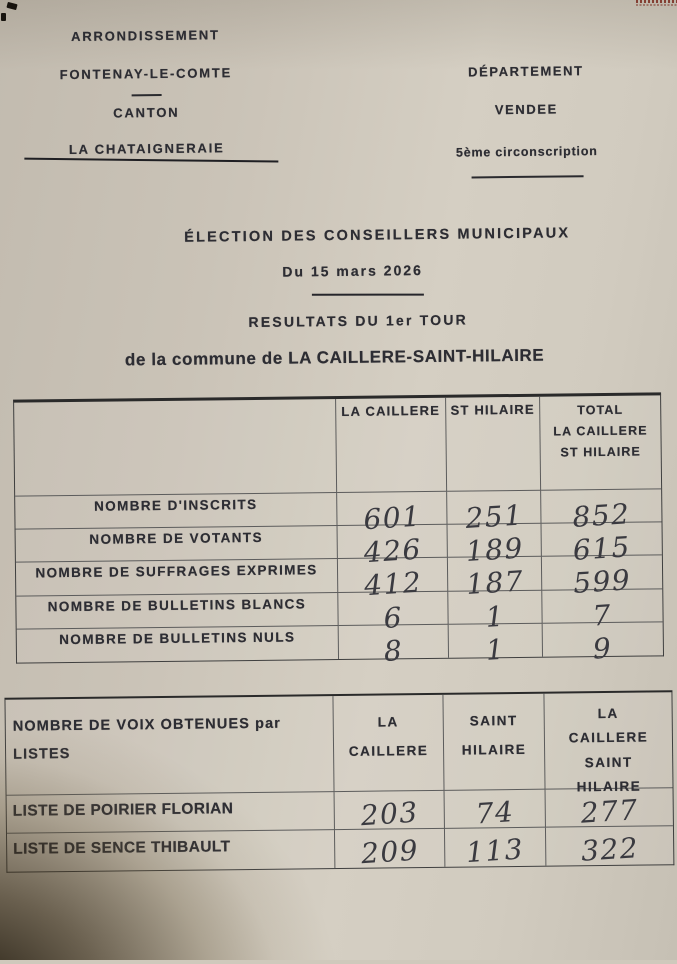 The width and height of the screenshot is (677, 964). What do you see at coordinates (338, 35) in the screenshot?
I see `photo-vignette-top` at bounding box center [338, 35].